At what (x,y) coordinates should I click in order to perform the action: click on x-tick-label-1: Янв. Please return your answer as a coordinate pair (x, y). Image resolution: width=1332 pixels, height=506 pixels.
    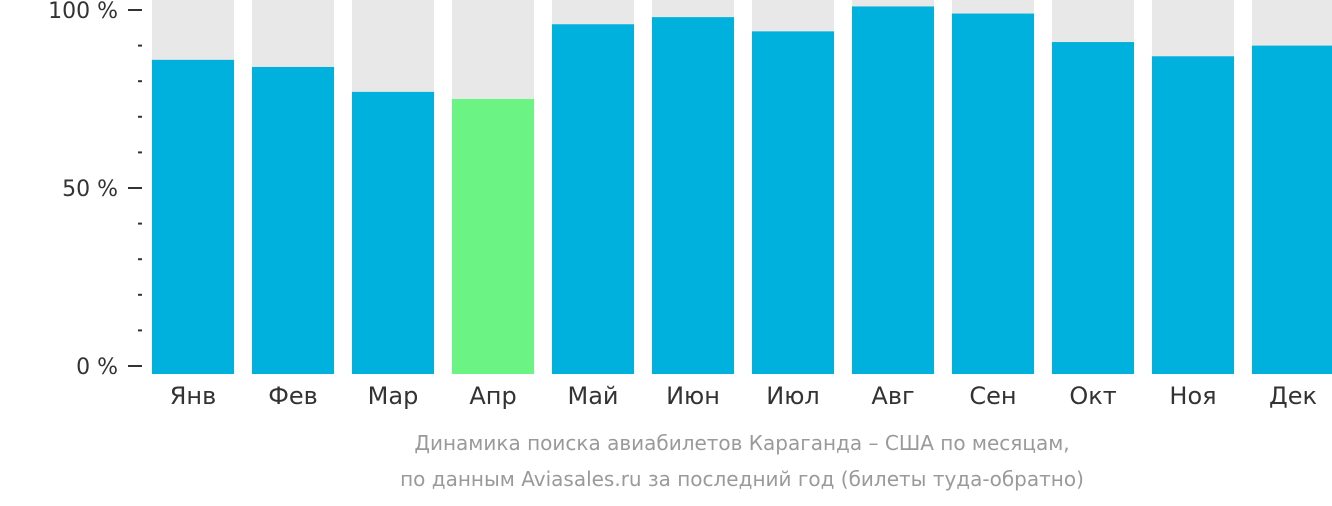
    Looking at the image, I should click on (193, 396).